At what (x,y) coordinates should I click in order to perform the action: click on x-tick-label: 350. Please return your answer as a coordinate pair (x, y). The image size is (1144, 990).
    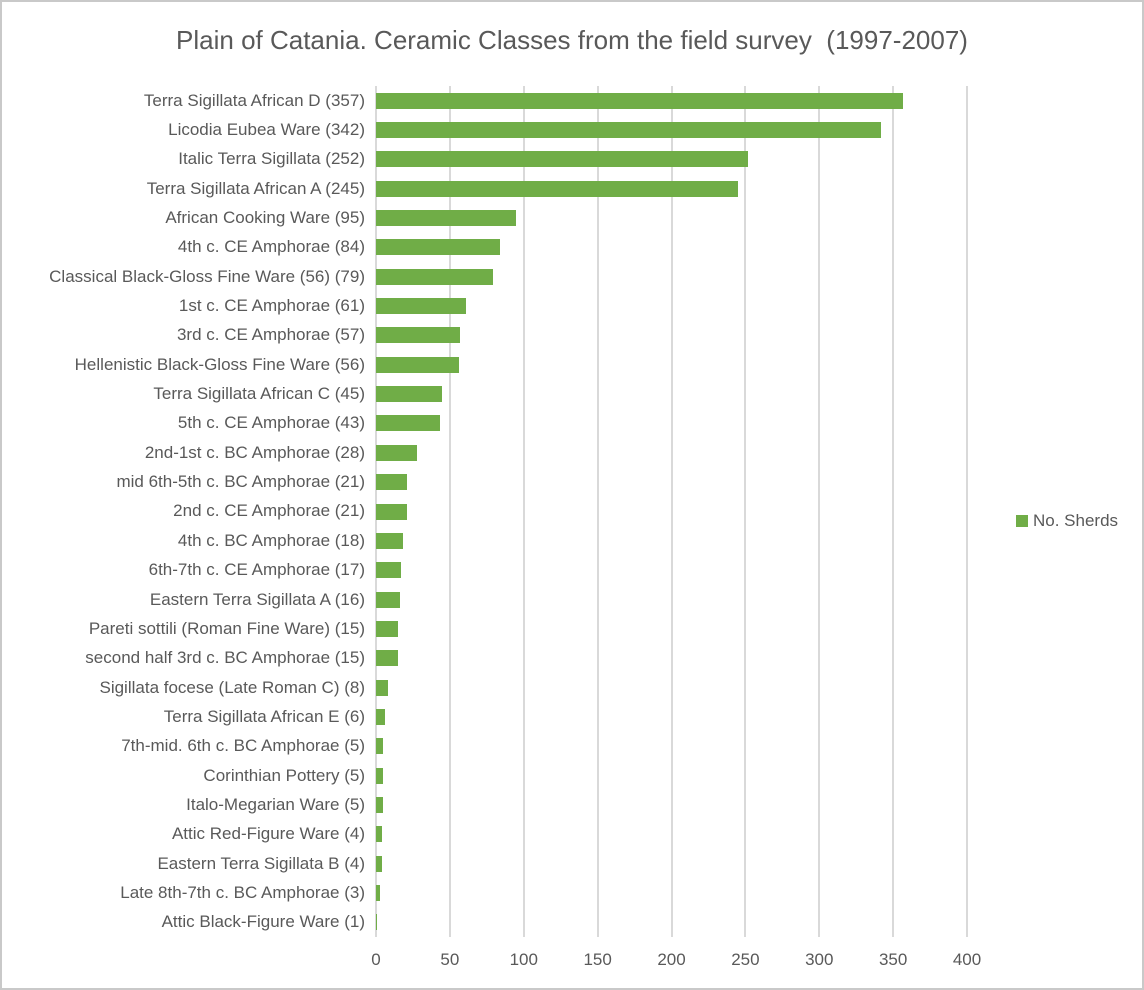
    Looking at the image, I should click on (893, 959).